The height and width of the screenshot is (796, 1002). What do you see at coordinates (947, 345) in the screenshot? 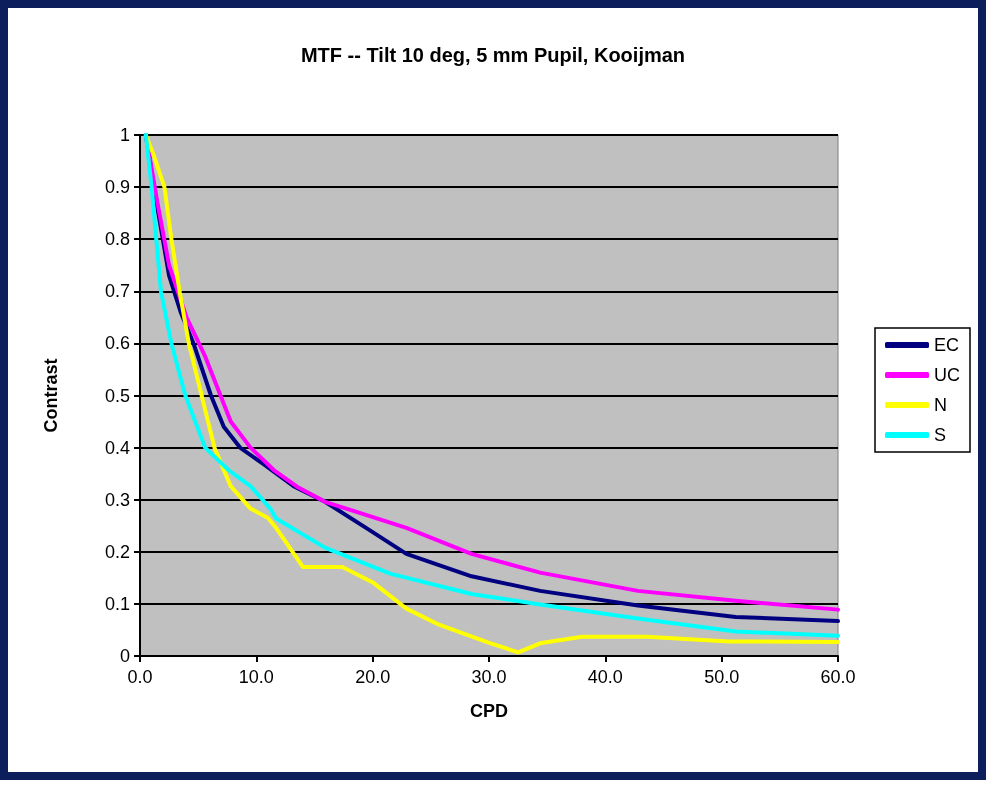
I see `legend-label: EC` at bounding box center [947, 345].